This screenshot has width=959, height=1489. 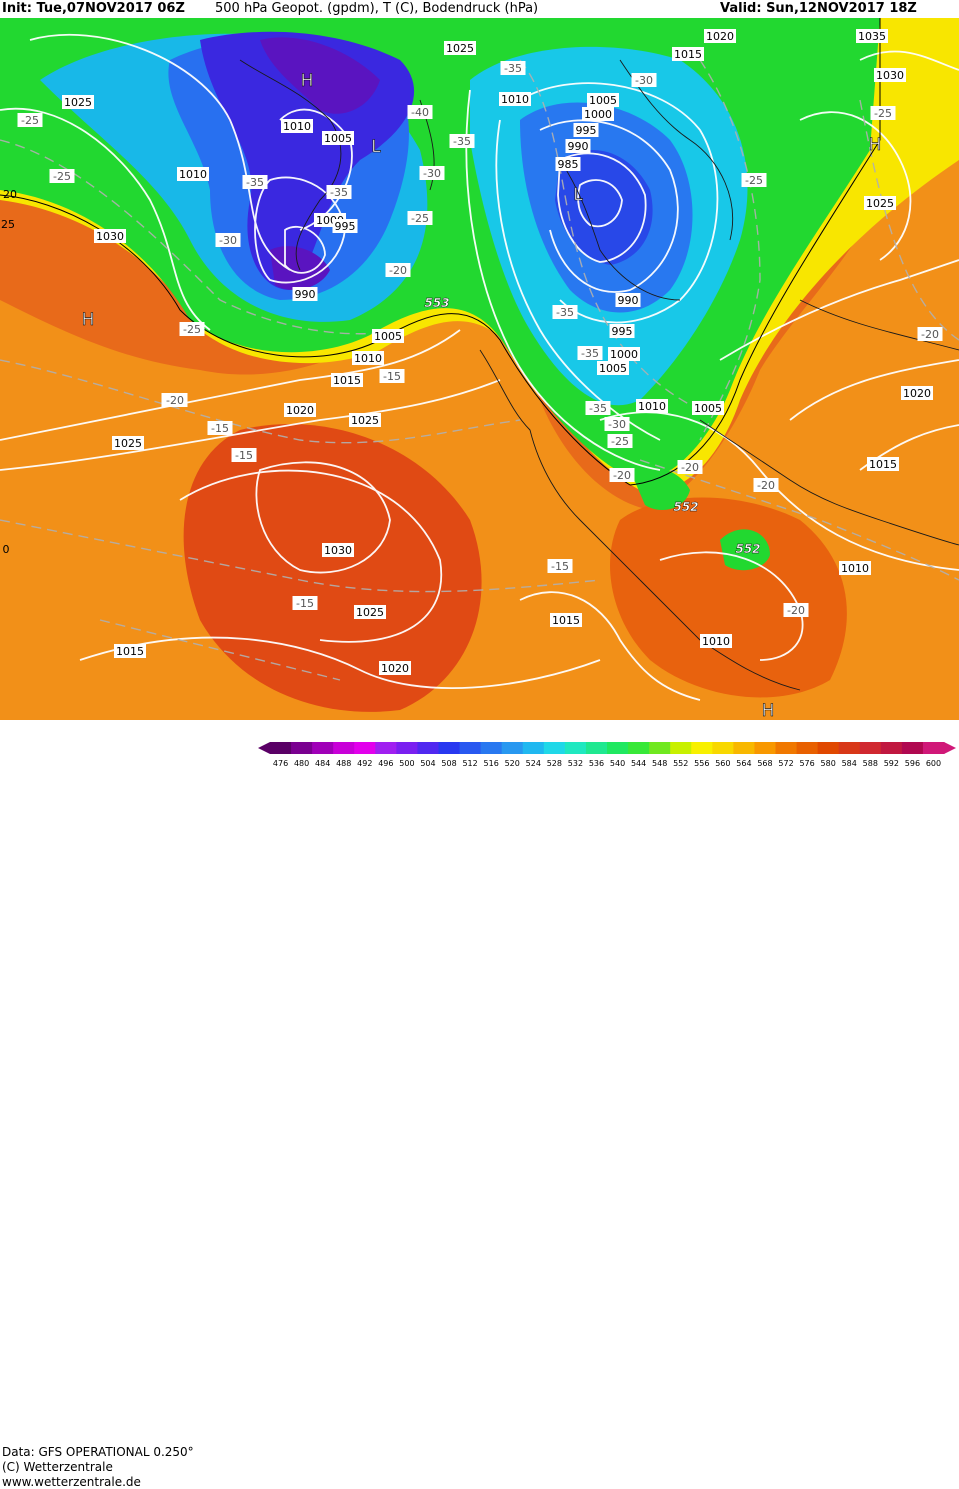 I want to click on scale-tick-label: 548, so click(x=659, y=763).